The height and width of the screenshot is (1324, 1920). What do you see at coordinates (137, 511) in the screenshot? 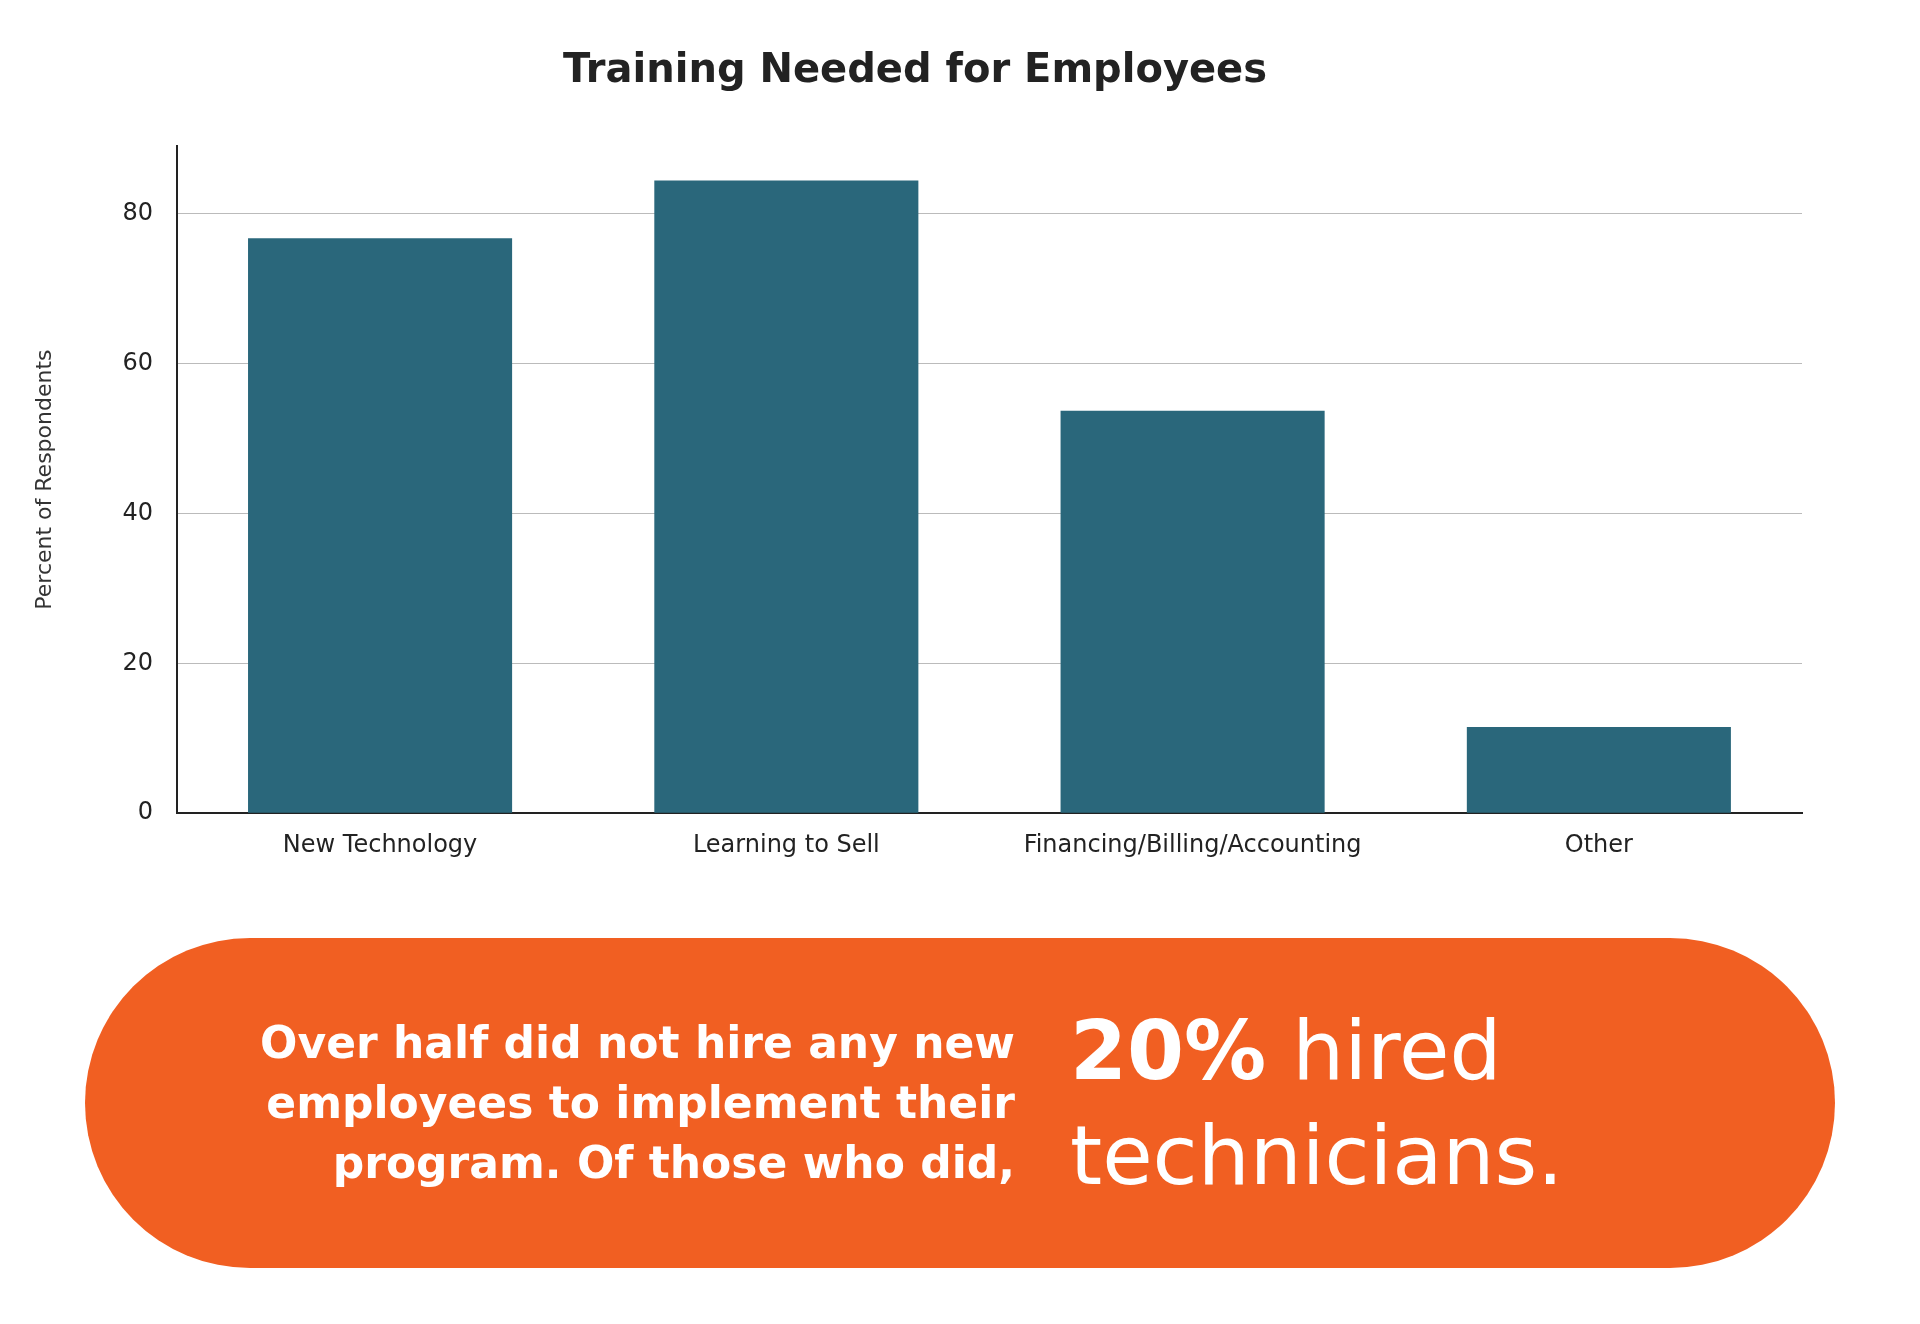
I see `y-tick-label: 40` at bounding box center [137, 511].